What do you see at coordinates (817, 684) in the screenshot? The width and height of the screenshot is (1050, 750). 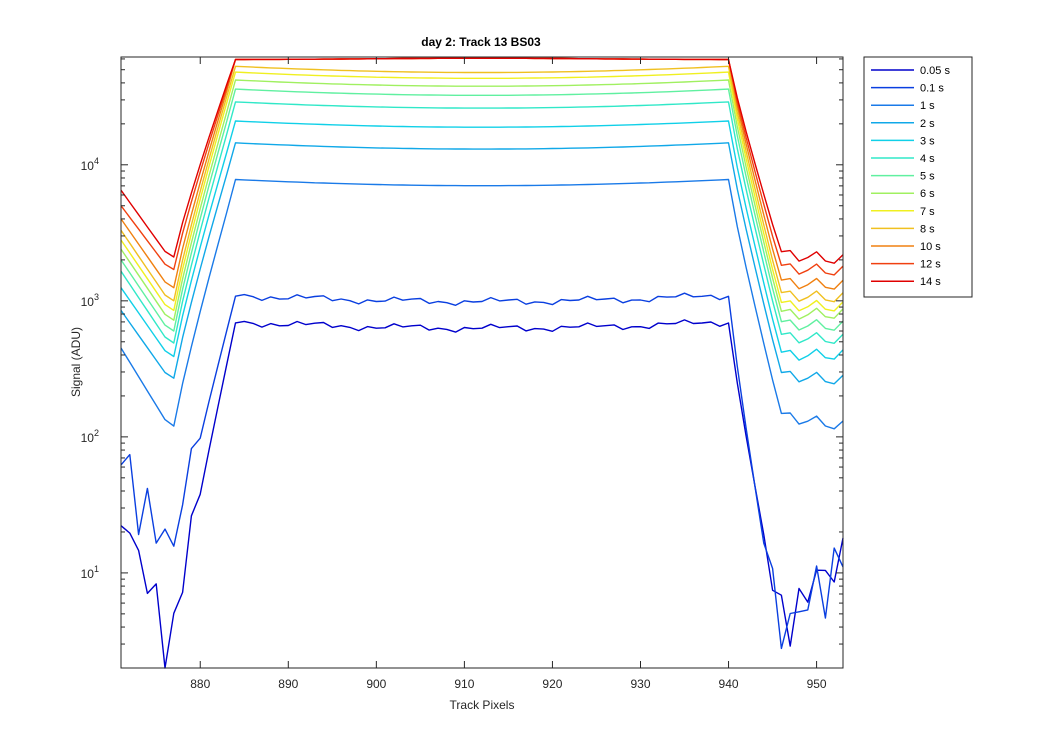 I see `x-tick-label: 950` at bounding box center [817, 684].